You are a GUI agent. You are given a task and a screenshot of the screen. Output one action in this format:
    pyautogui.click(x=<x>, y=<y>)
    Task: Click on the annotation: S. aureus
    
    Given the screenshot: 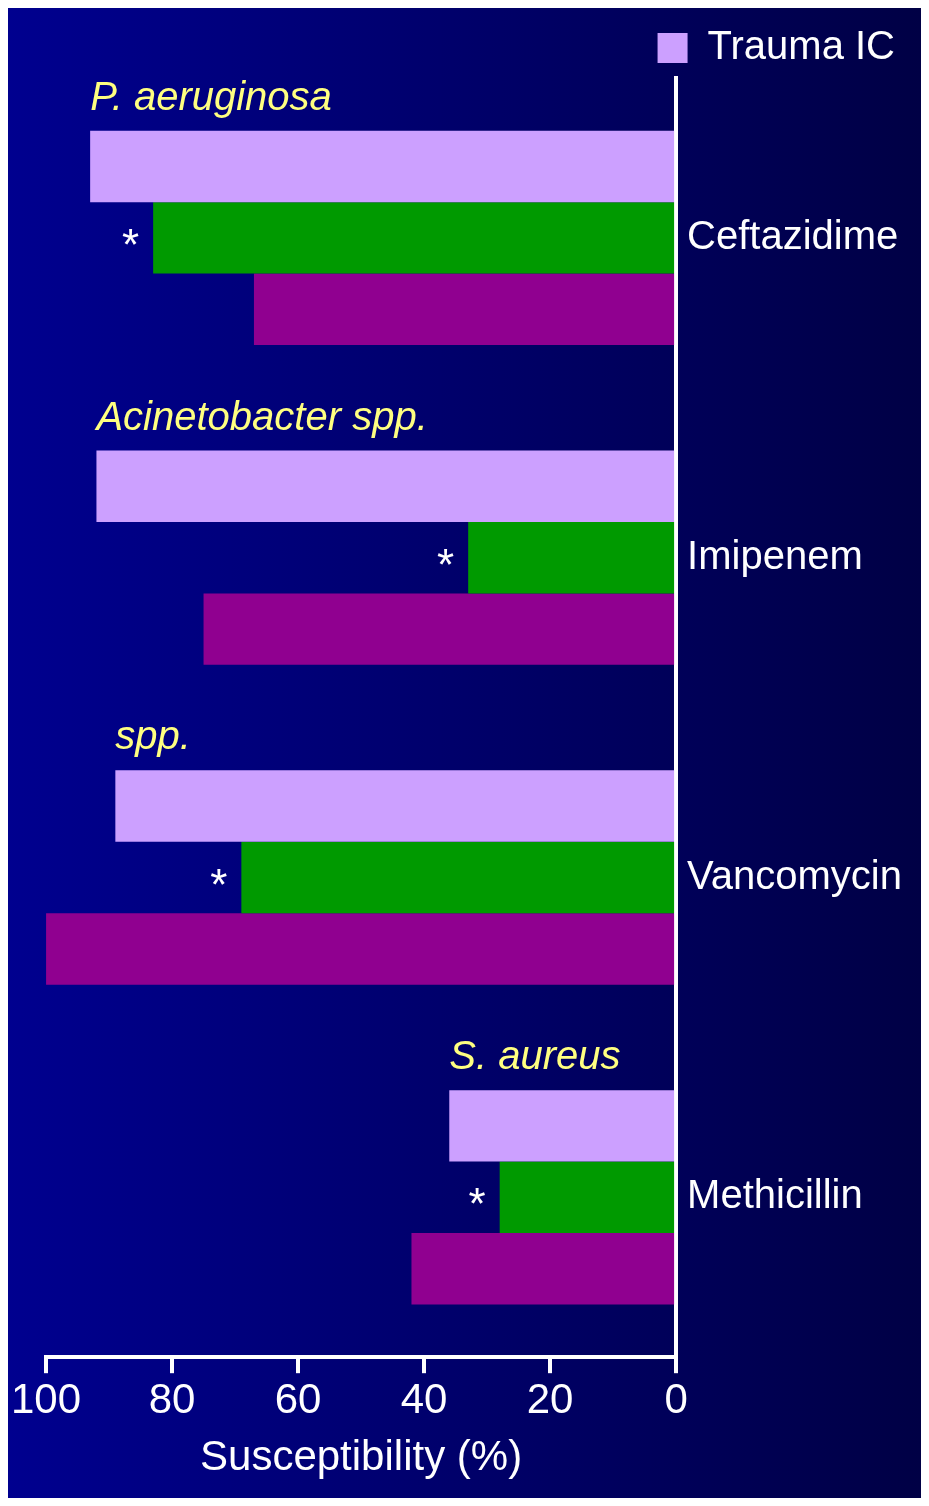 What is the action you would take?
    pyautogui.click(x=535, y=1055)
    